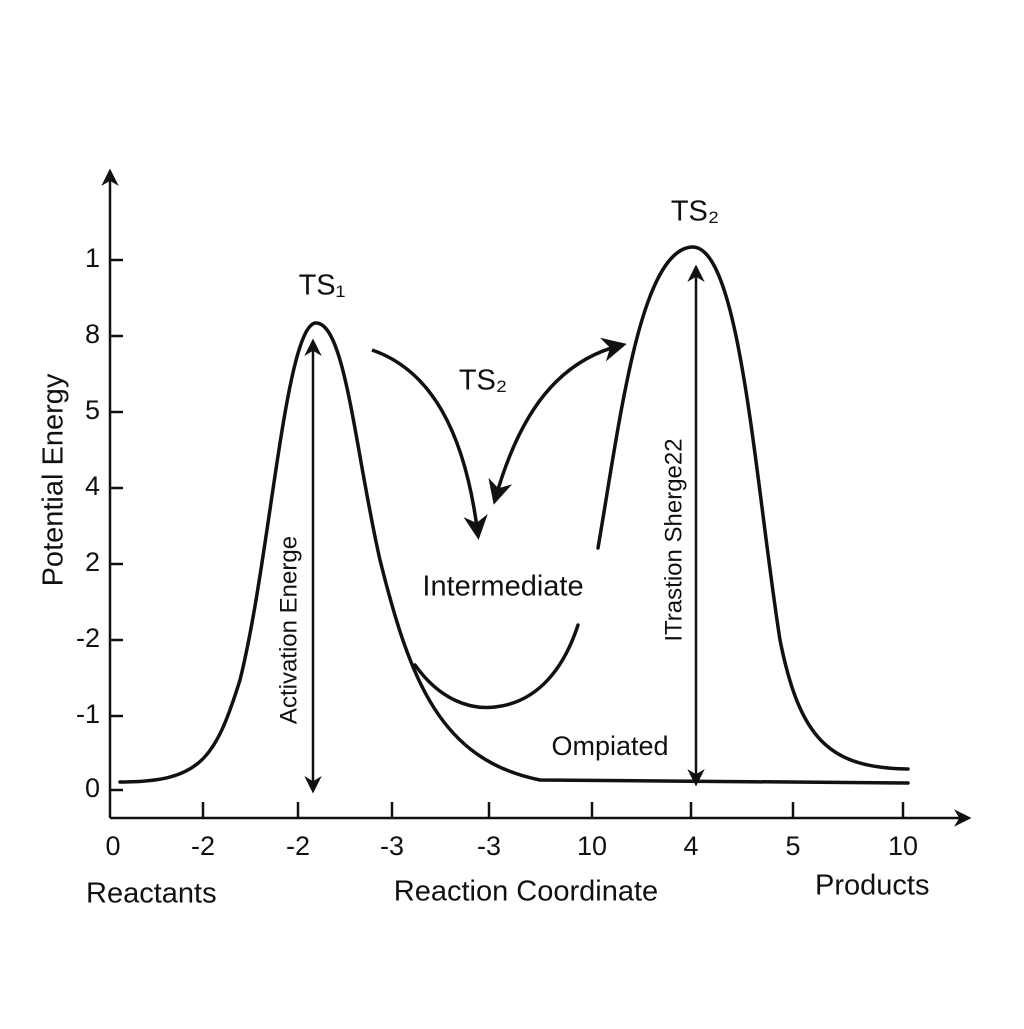 The height and width of the screenshot is (1029, 1024). What do you see at coordinates (99, 523) in the screenshot?
I see `y-ticks: 1 8 5 4 2 -2 -1 0` at bounding box center [99, 523].